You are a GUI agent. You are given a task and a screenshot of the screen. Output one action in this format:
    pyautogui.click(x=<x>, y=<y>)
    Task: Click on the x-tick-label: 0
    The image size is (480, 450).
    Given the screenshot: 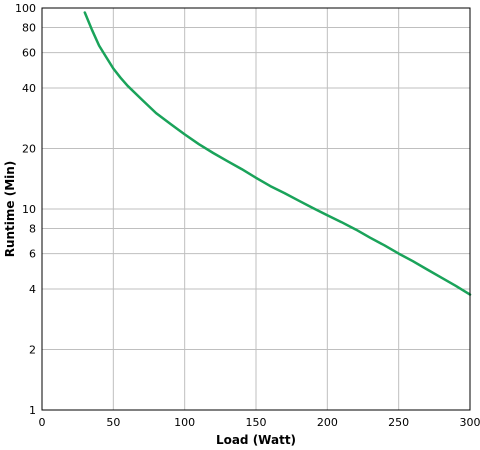 What is the action you would take?
    pyautogui.click(x=42, y=422)
    